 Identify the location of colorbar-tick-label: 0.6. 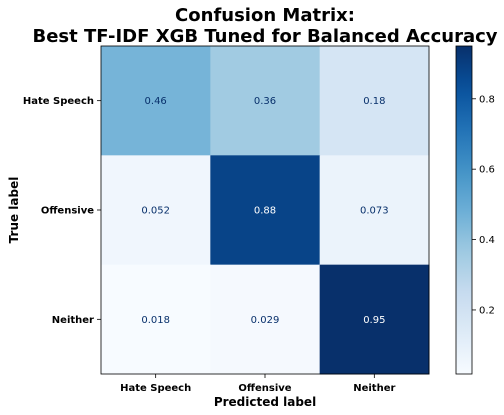
(487, 170).